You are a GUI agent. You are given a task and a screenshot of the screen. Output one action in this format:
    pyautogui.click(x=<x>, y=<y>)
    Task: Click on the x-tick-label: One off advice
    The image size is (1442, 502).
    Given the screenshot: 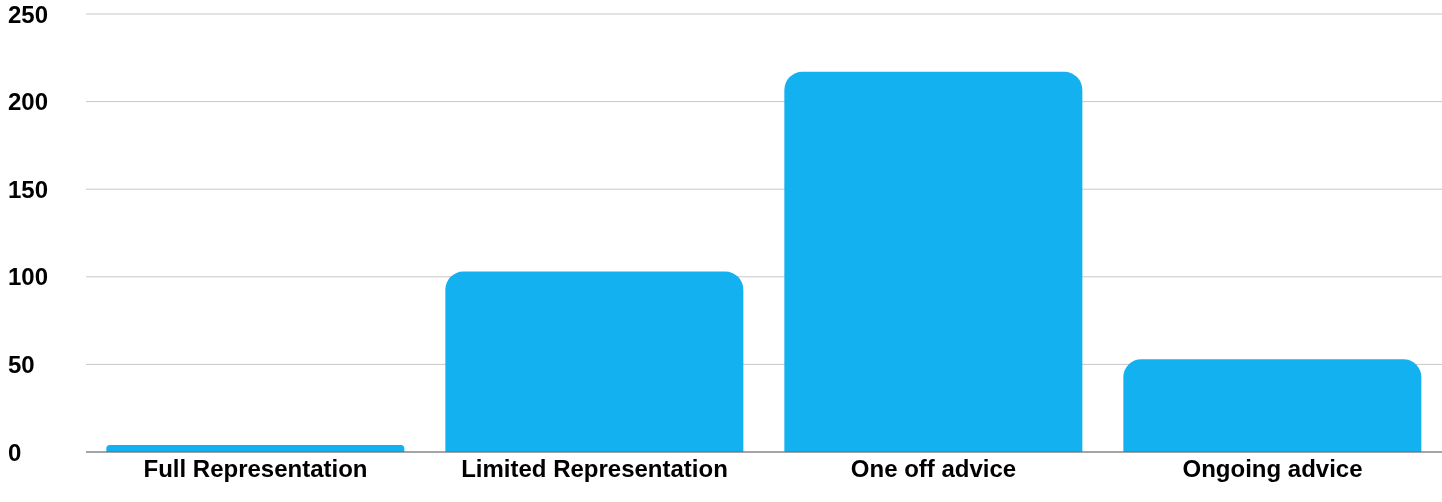 What is the action you would take?
    pyautogui.click(x=933, y=469)
    